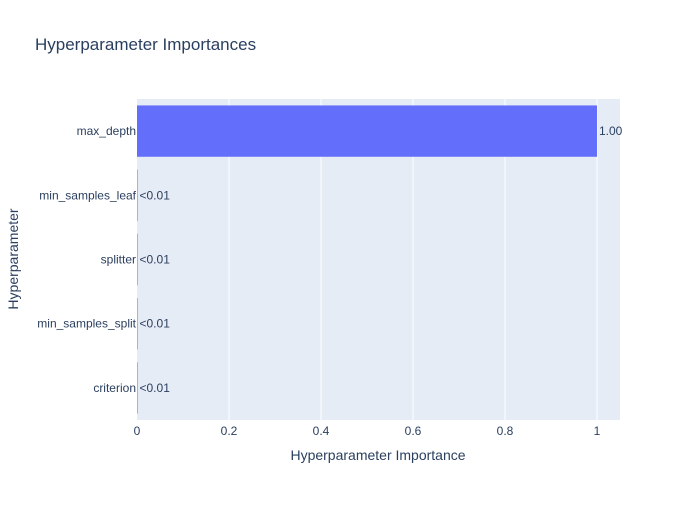  I want to click on bar-splitter, so click(137, 259).